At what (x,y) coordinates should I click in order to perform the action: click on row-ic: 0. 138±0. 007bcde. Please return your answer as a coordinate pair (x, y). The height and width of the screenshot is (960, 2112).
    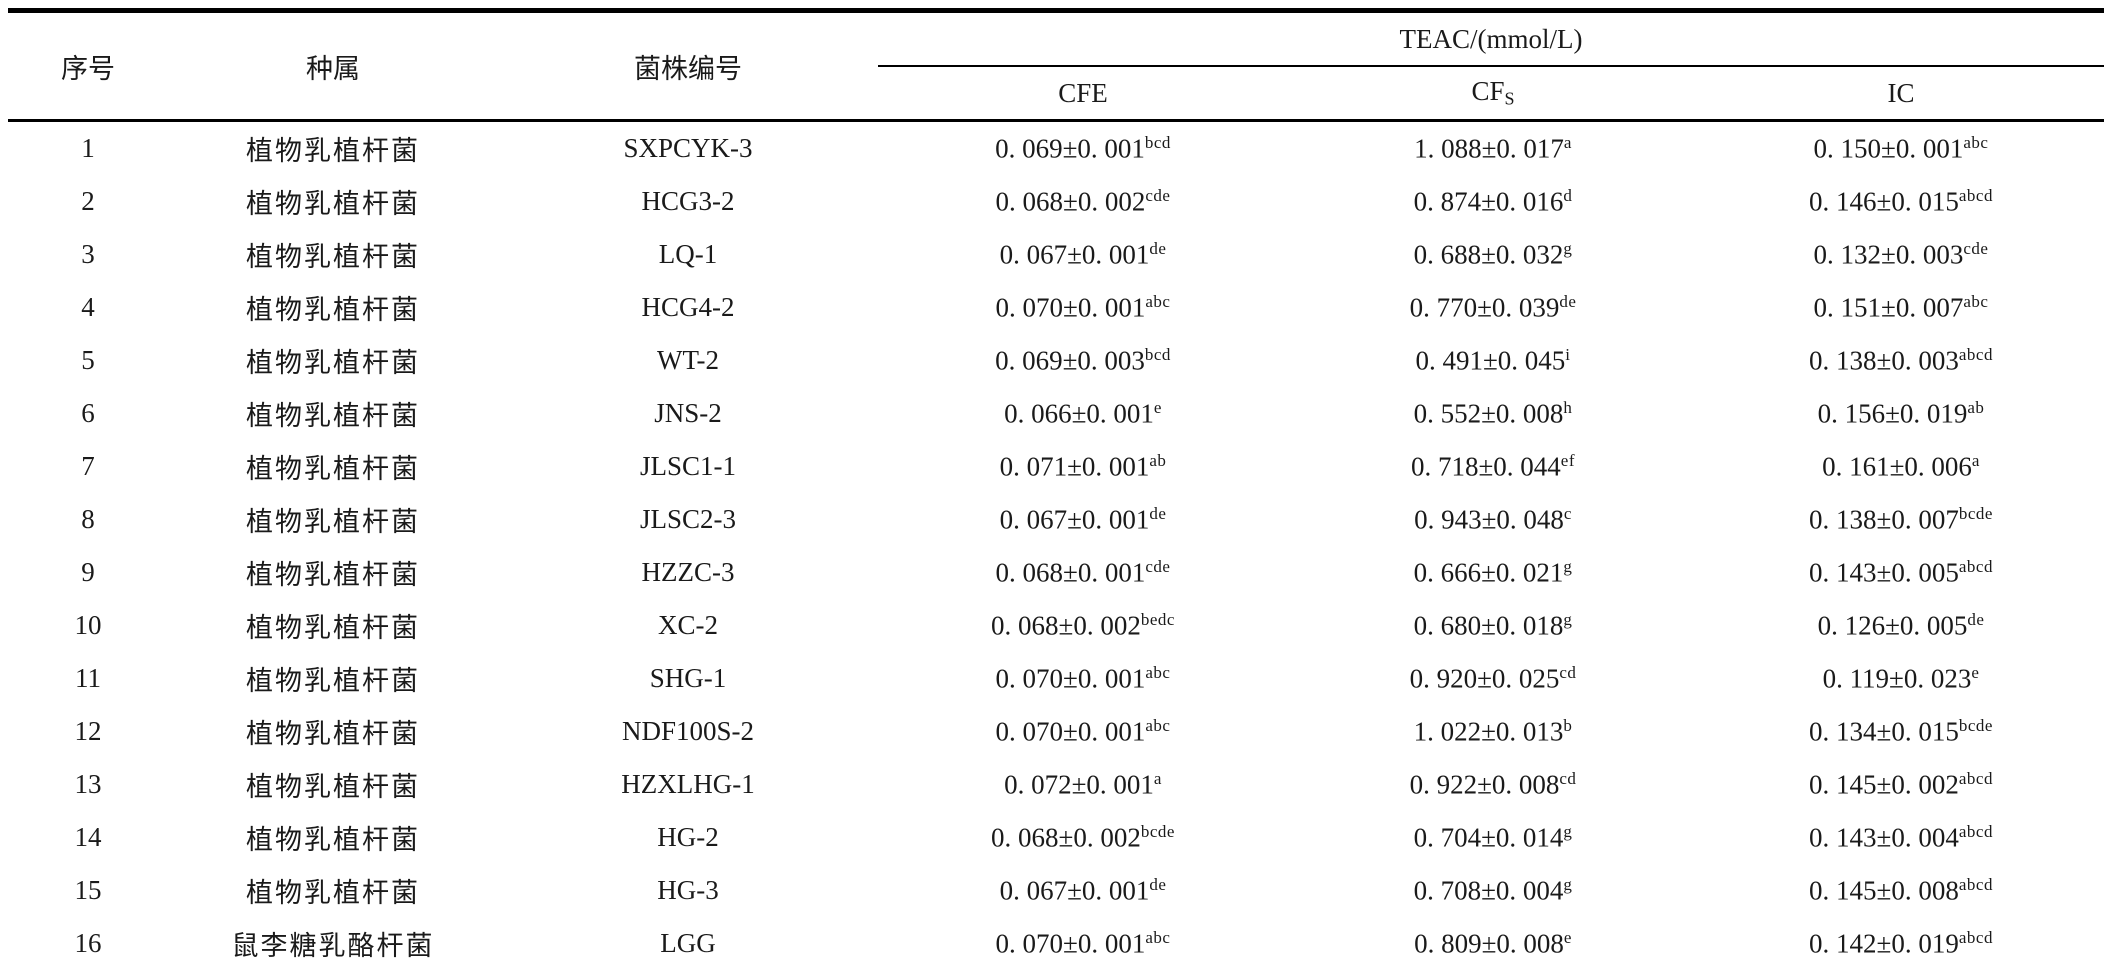
    Looking at the image, I should click on (1901, 519).